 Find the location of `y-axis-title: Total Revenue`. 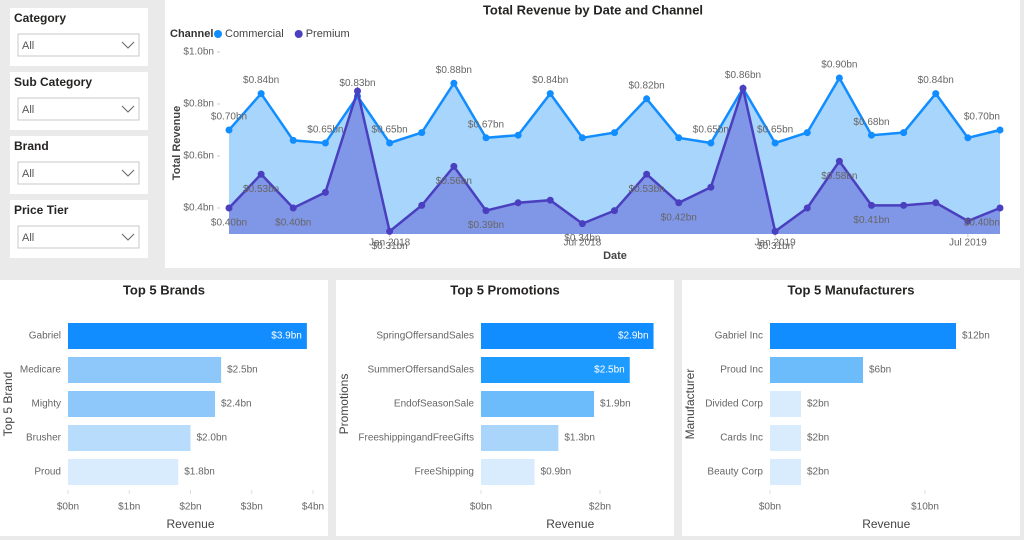

y-axis-title: Total Revenue is located at coordinates (177, 143).